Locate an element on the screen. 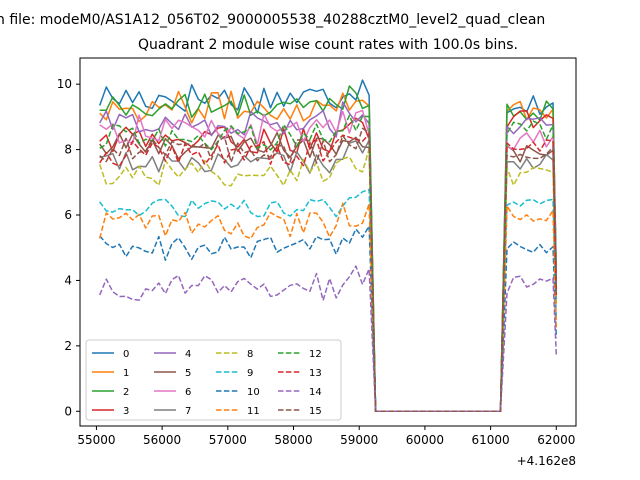  x-tick-label: 60000 is located at coordinates (425, 440).